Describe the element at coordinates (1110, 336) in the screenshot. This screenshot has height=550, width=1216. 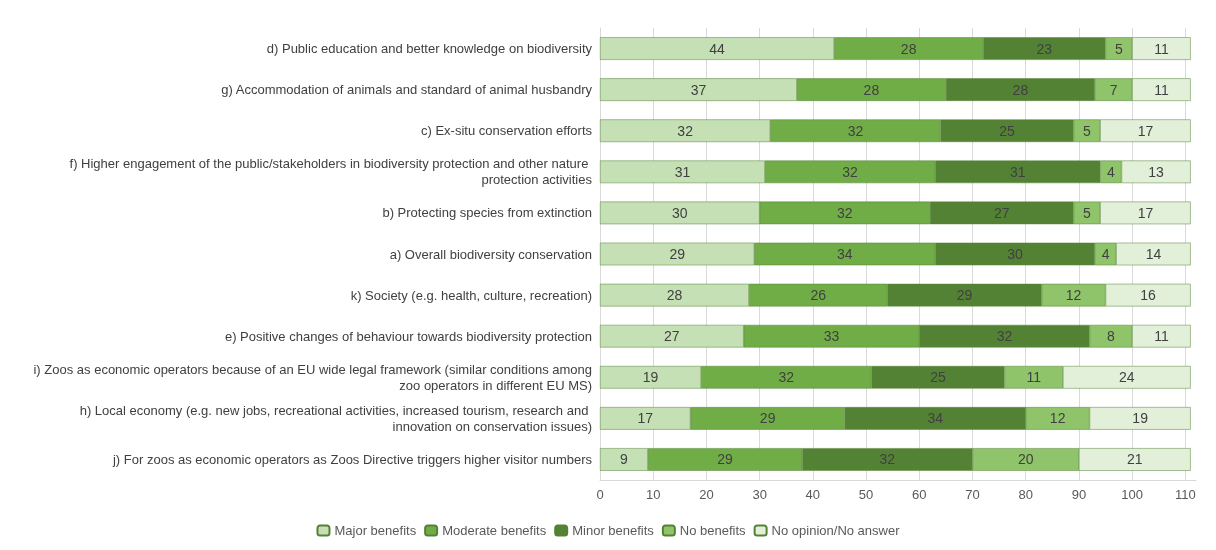
I see `data-label: 8` at that location.